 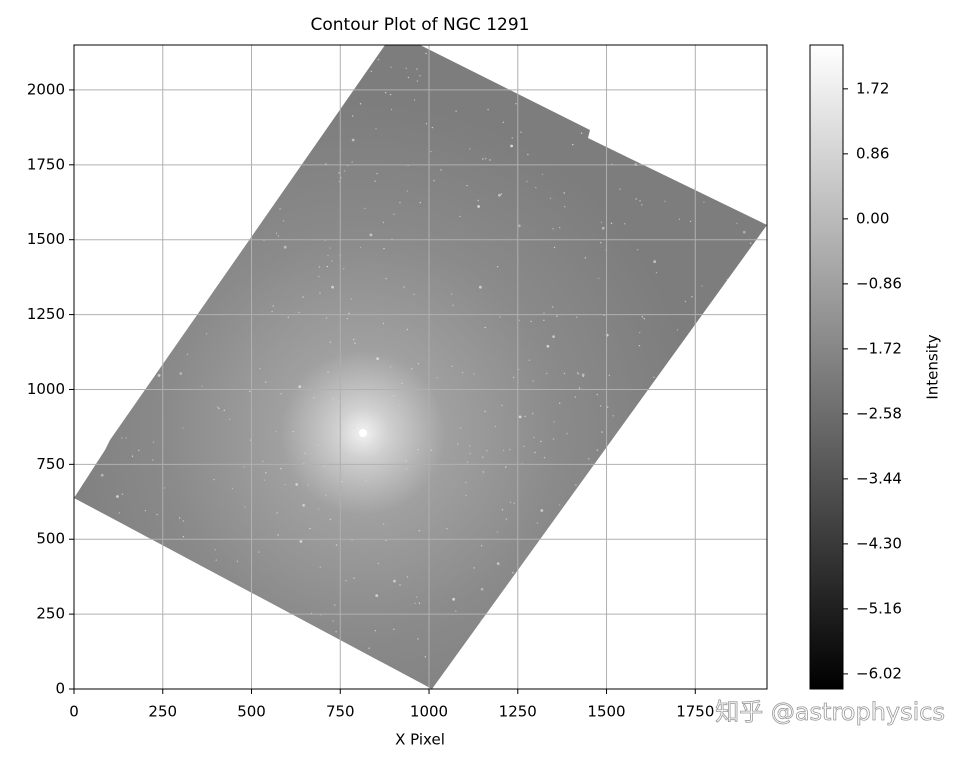 What do you see at coordinates (251, 712) in the screenshot?
I see `x-tick-label: 500` at bounding box center [251, 712].